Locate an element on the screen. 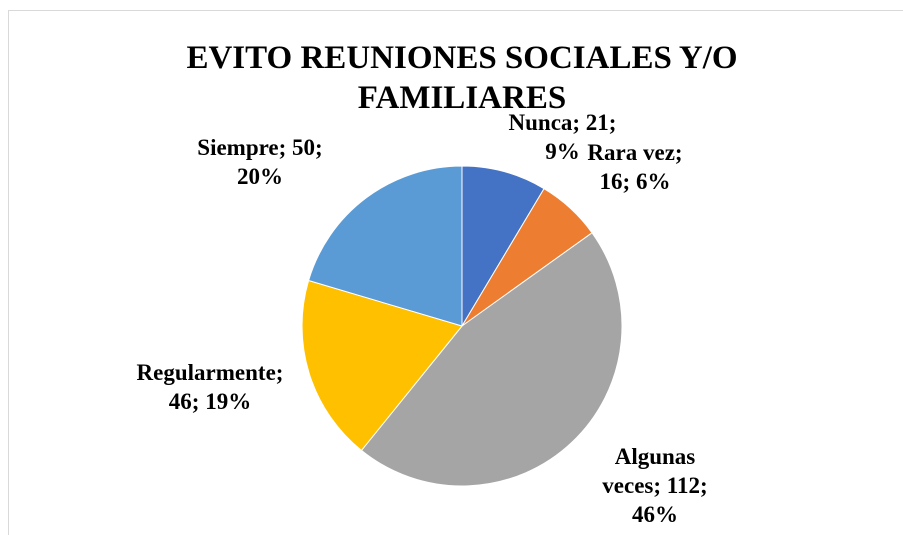 The height and width of the screenshot is (535, 903). data-label: Rara vez; 16; 6% is located at coordinates (635, 167).